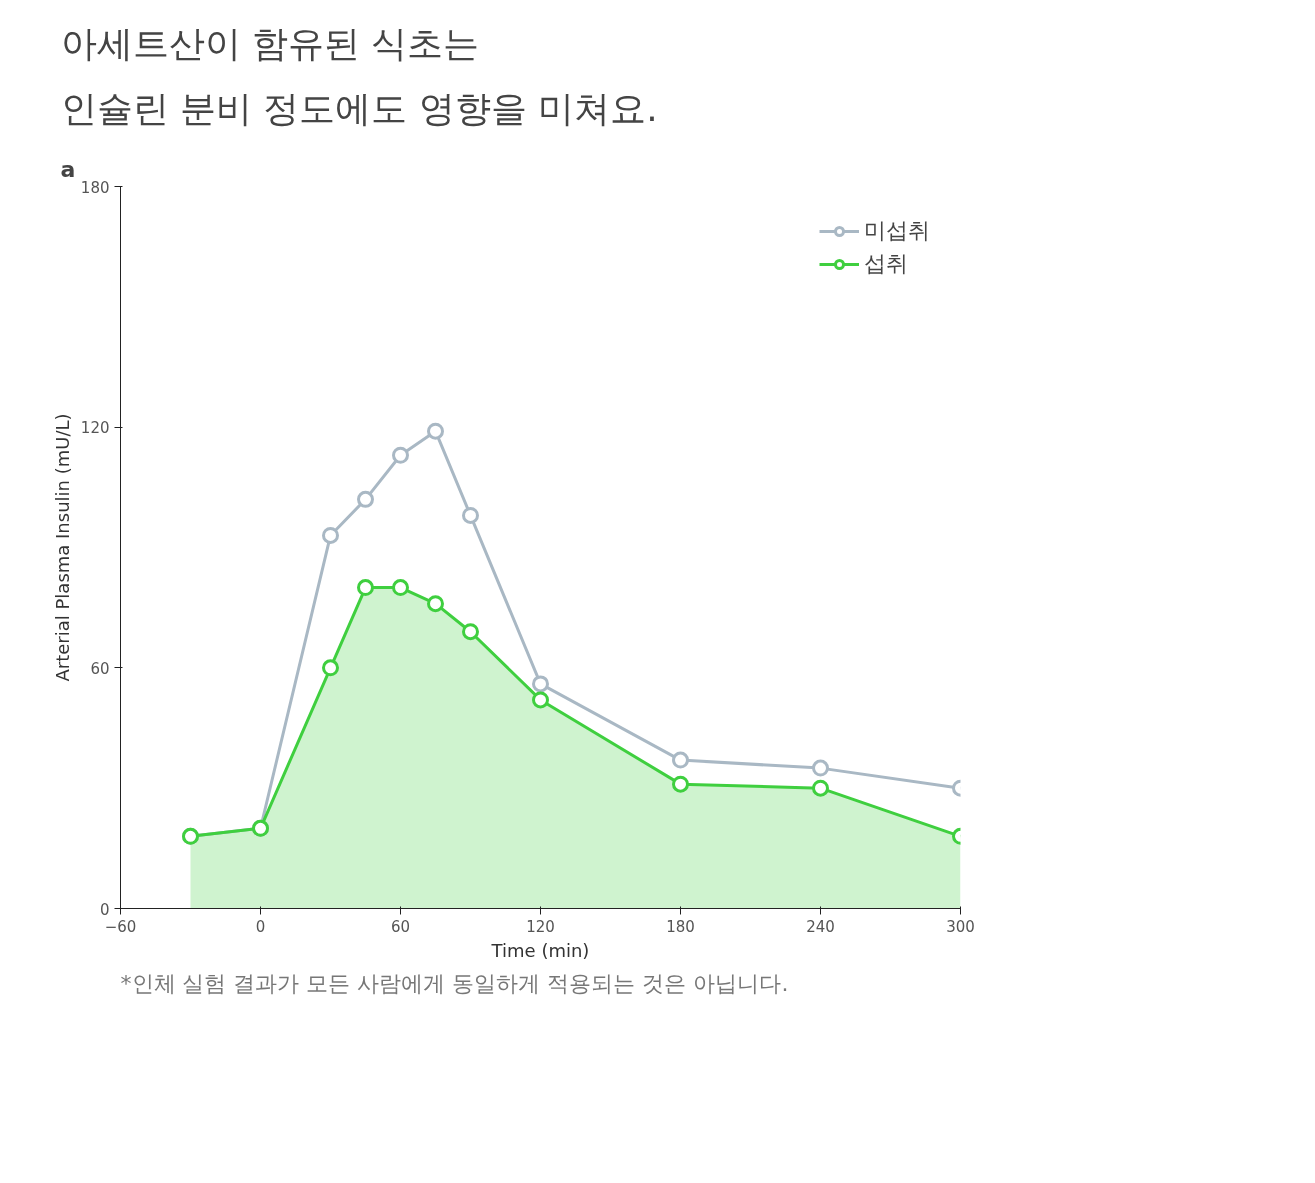 This screenshot has width=1315, height=1183. What do you see at coordinates (820, 926) in the screenshot?
I see `x-tick-label: 240` at bounding box center [820, 926].